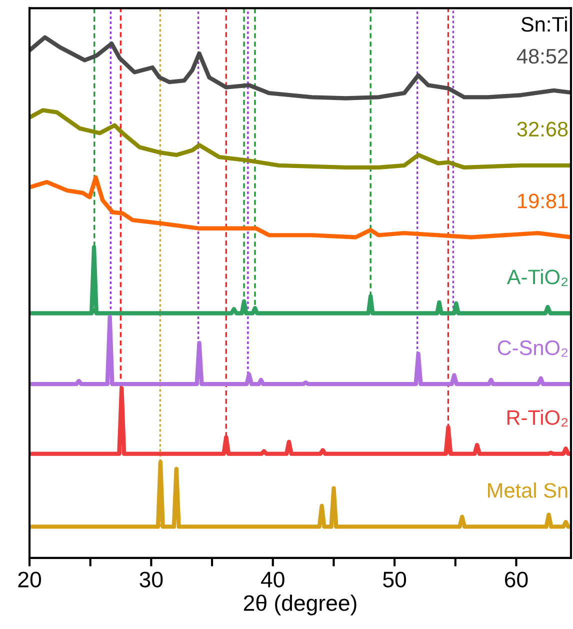 This screenshot has width=573, height=629. Describe the element at coordinates (542, 56) in the screenshot. I see `series-label: 48:52` at that location.